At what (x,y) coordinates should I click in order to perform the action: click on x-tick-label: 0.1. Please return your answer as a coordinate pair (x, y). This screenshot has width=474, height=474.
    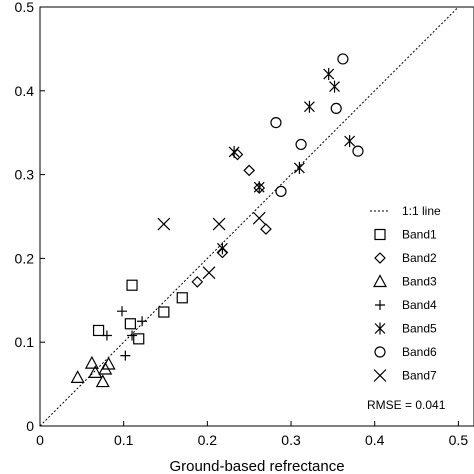
    Looking at the image, I should click on (124, 440).